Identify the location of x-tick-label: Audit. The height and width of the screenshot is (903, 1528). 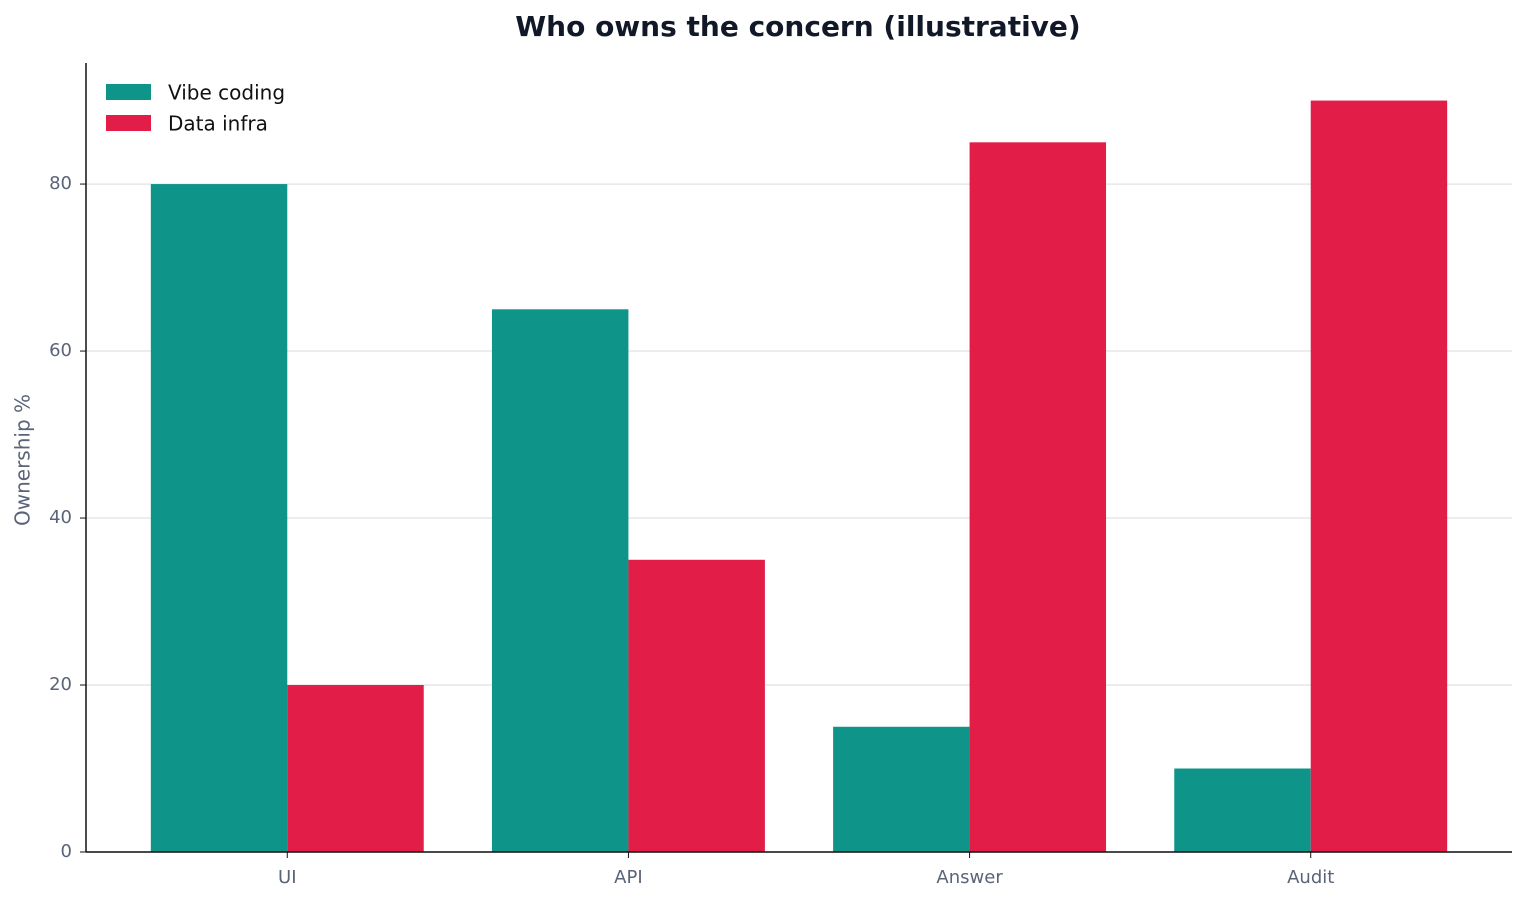
(1310, 877).